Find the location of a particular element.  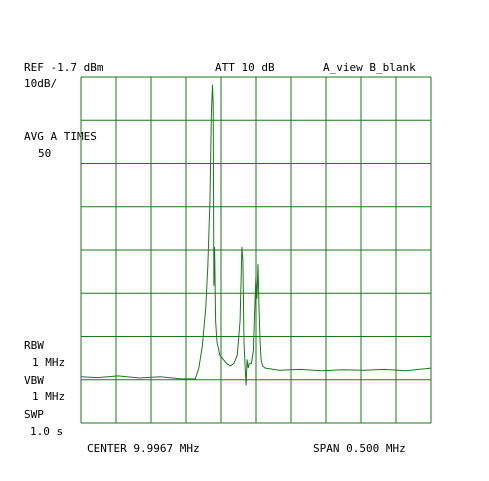

center-frequency-label: CENTER 9.9967 MHz is located at coordinates (143, 448).